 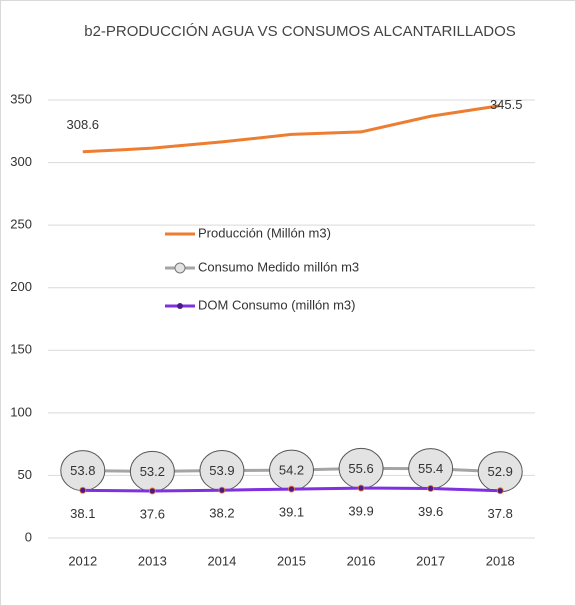 I want to click on x-tick-label: 2017, so click(x=430, y=560).